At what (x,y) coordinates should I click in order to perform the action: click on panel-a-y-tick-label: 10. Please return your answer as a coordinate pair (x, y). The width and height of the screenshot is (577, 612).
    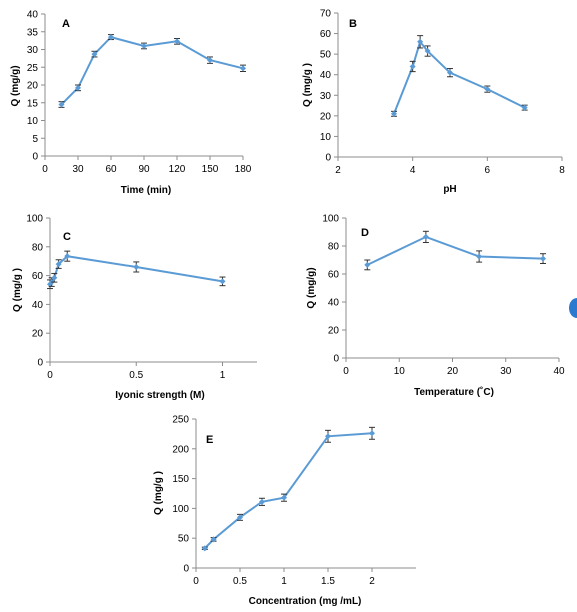
    Looking at the image, I should click on (33, 121).